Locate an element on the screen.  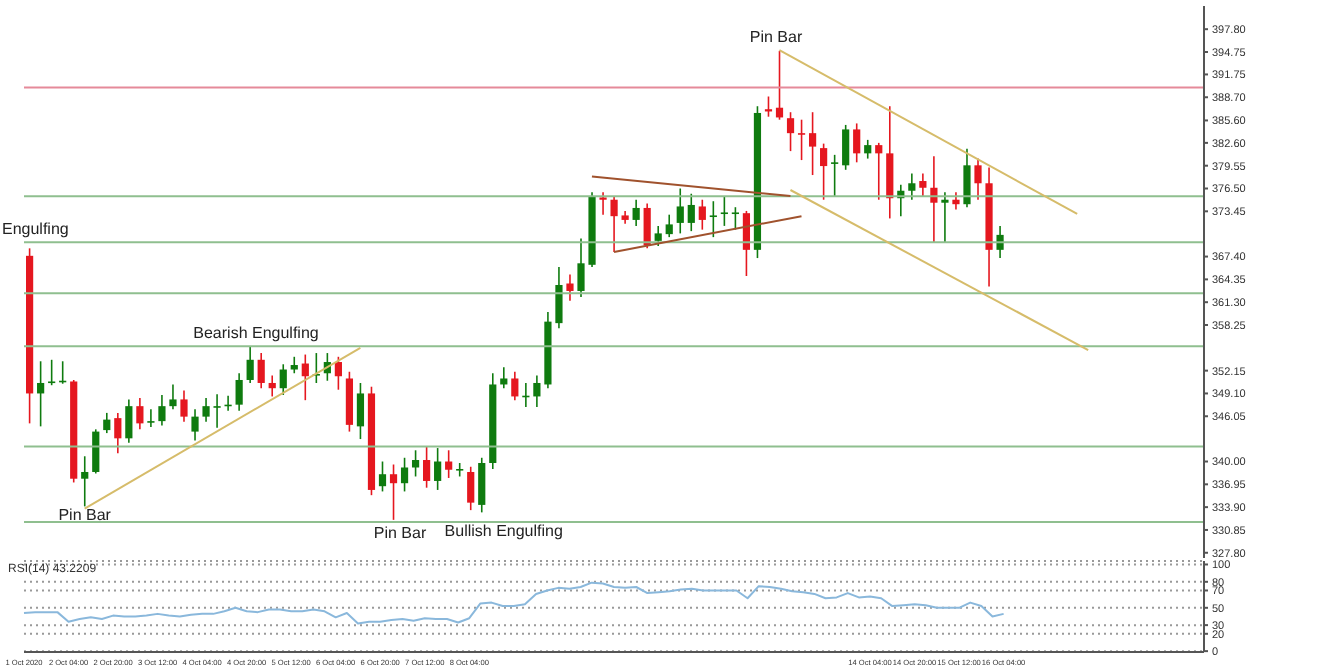
annotation: Engulfing is located at coordinates (35, 229).